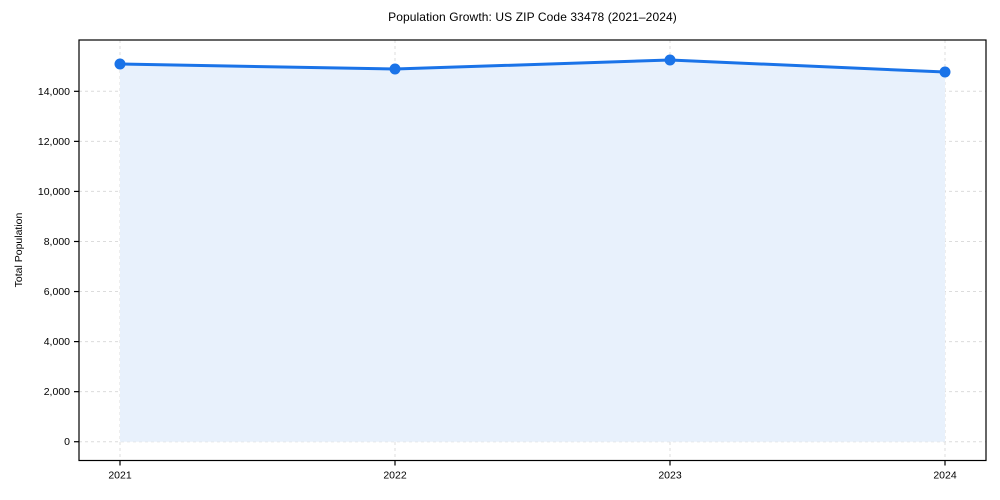  What do you see at coordinates (670, 476) in the screenshot?
I see `x-tick-label: 2023` at bounding box center [670, 476].